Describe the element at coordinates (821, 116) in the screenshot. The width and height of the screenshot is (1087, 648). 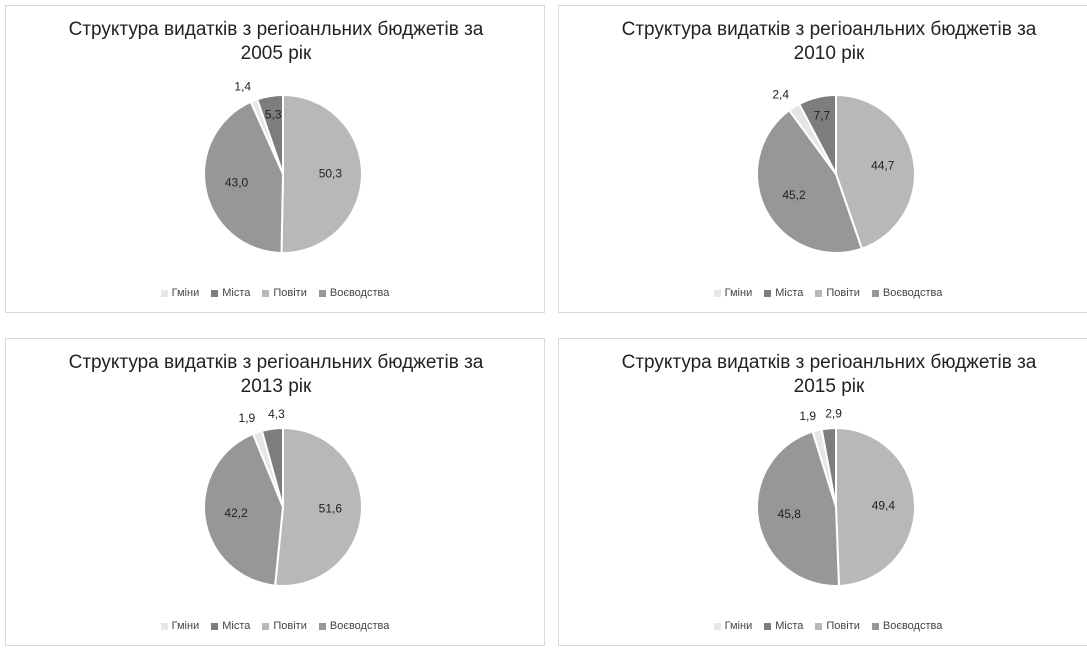
I see `data-label: 7,7` at that location.